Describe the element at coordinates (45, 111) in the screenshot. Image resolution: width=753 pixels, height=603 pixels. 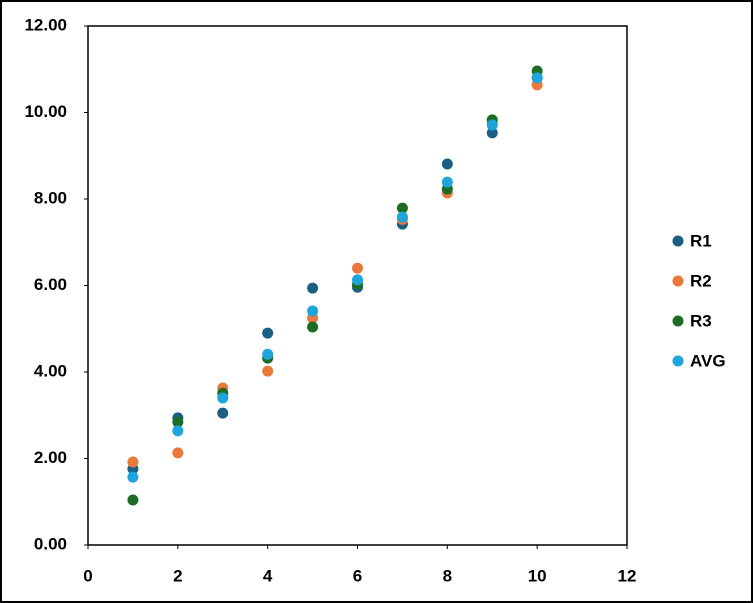
I see `y-tick-label: 10.00` at that location.